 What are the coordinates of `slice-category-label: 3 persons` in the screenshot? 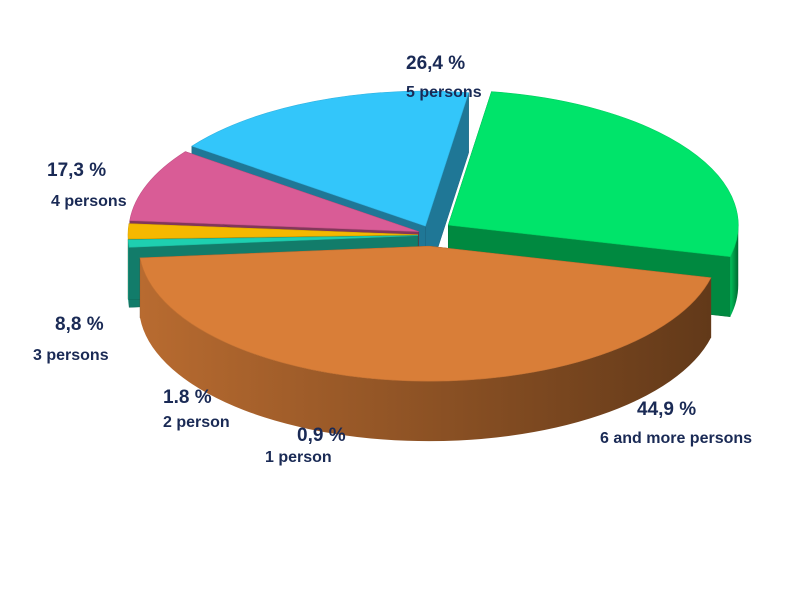 It's located at (71, 355).